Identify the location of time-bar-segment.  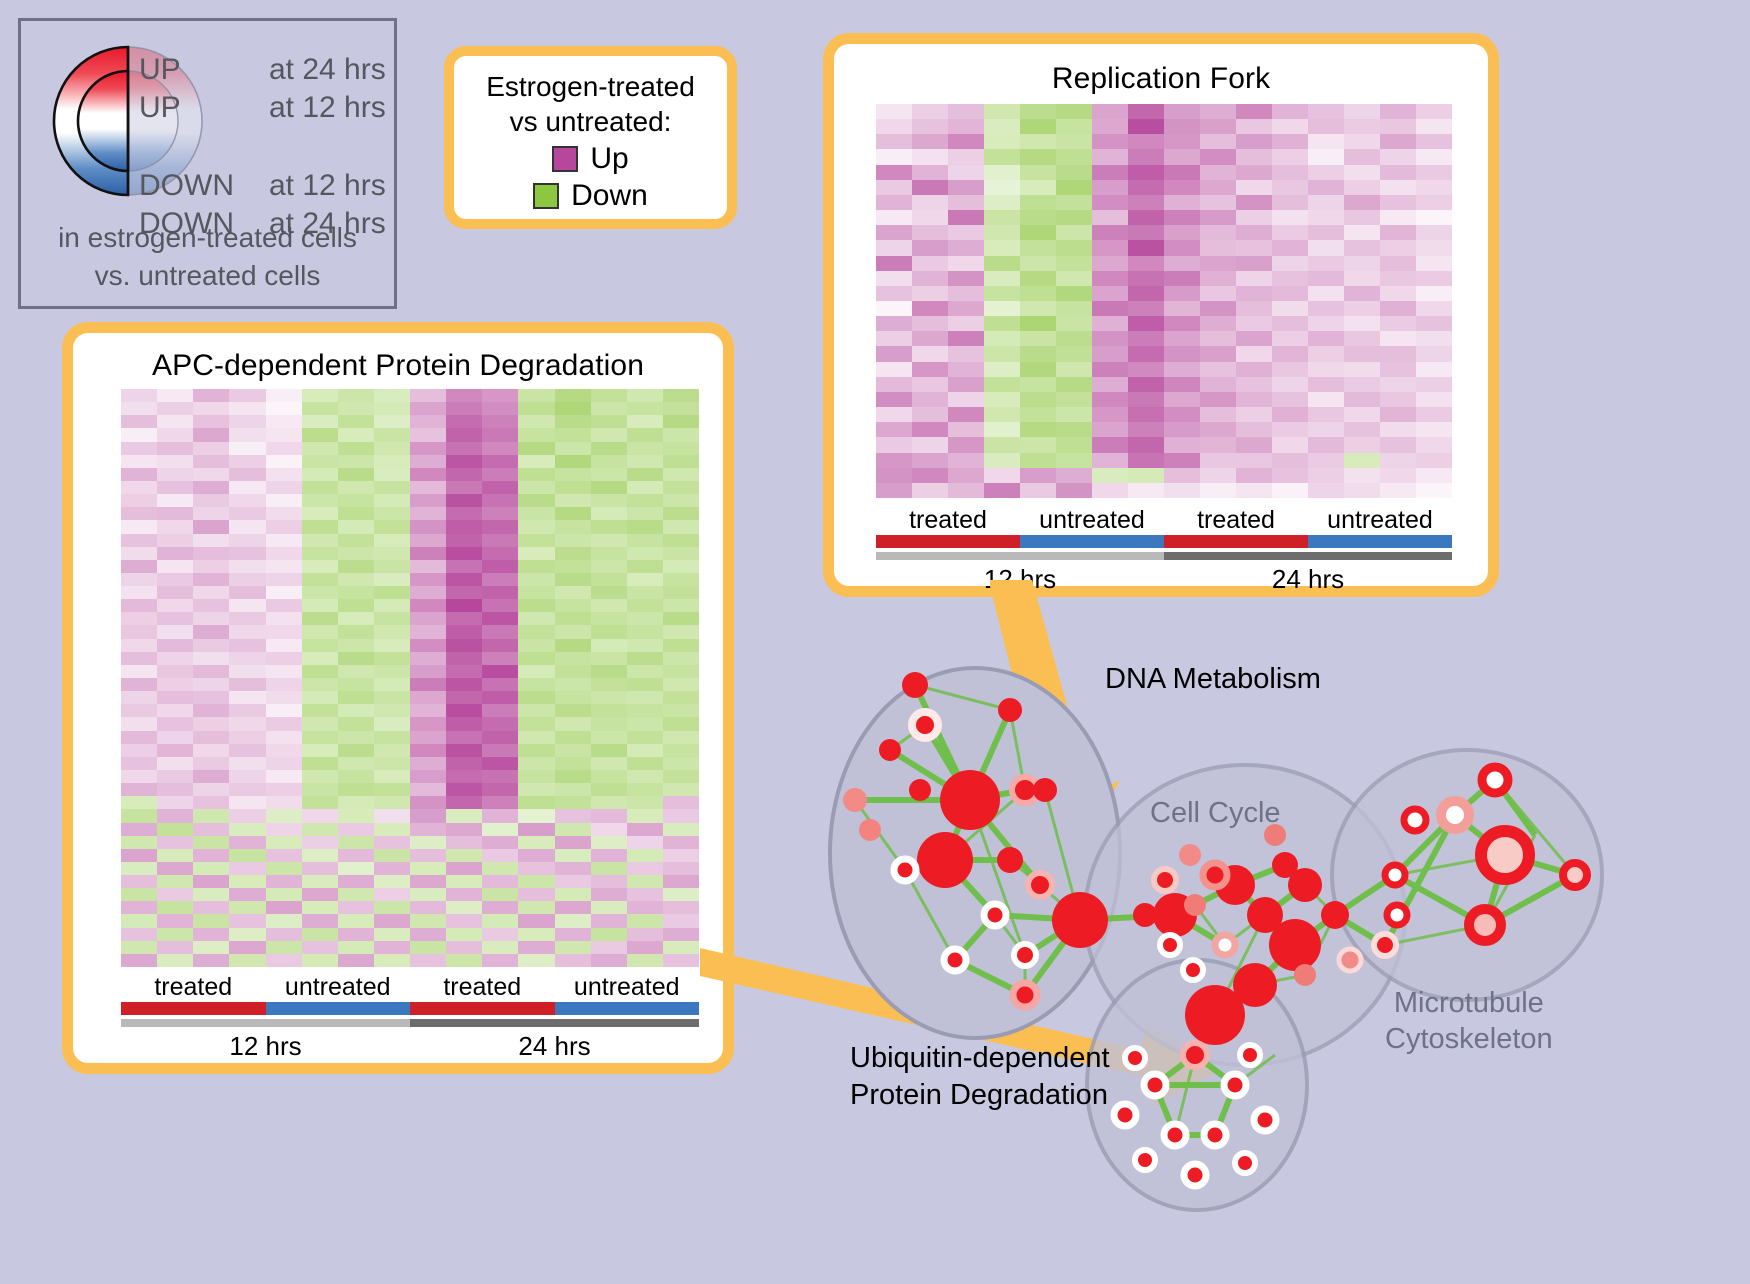
(1020, 556).